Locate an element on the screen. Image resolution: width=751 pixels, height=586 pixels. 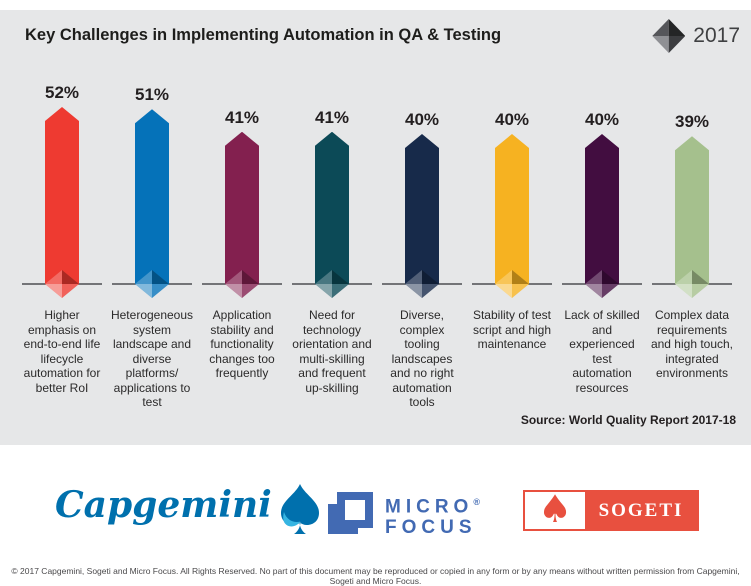
sogeti-spade-panel: ♠ is located at coordinates (555, 508).